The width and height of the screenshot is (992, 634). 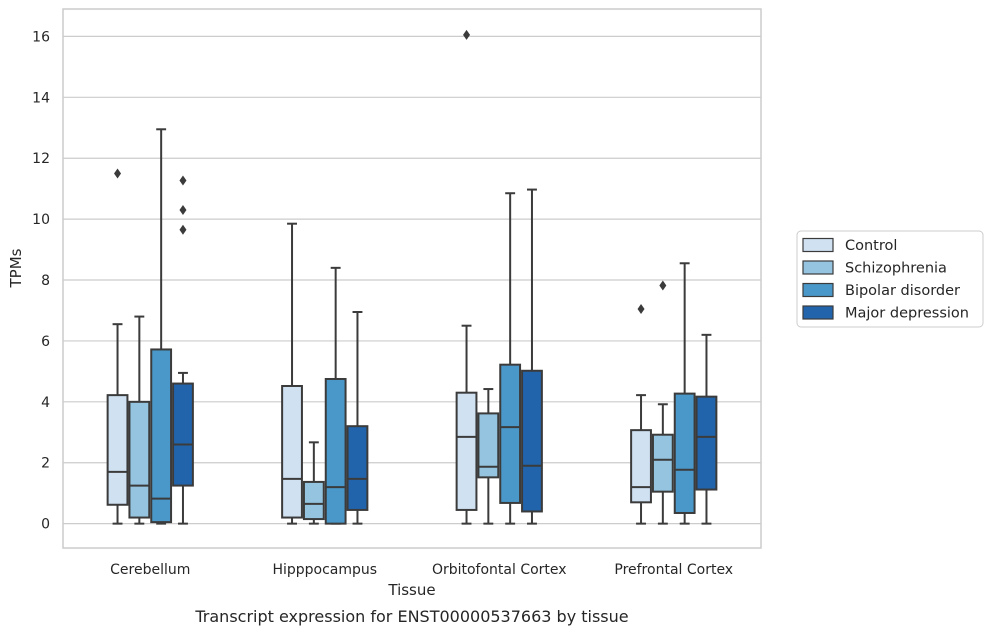 What do you see at coordinates (45, 281) in the screenshot?
I see `y-tick-label: 8` at bounding box center [45, 281].